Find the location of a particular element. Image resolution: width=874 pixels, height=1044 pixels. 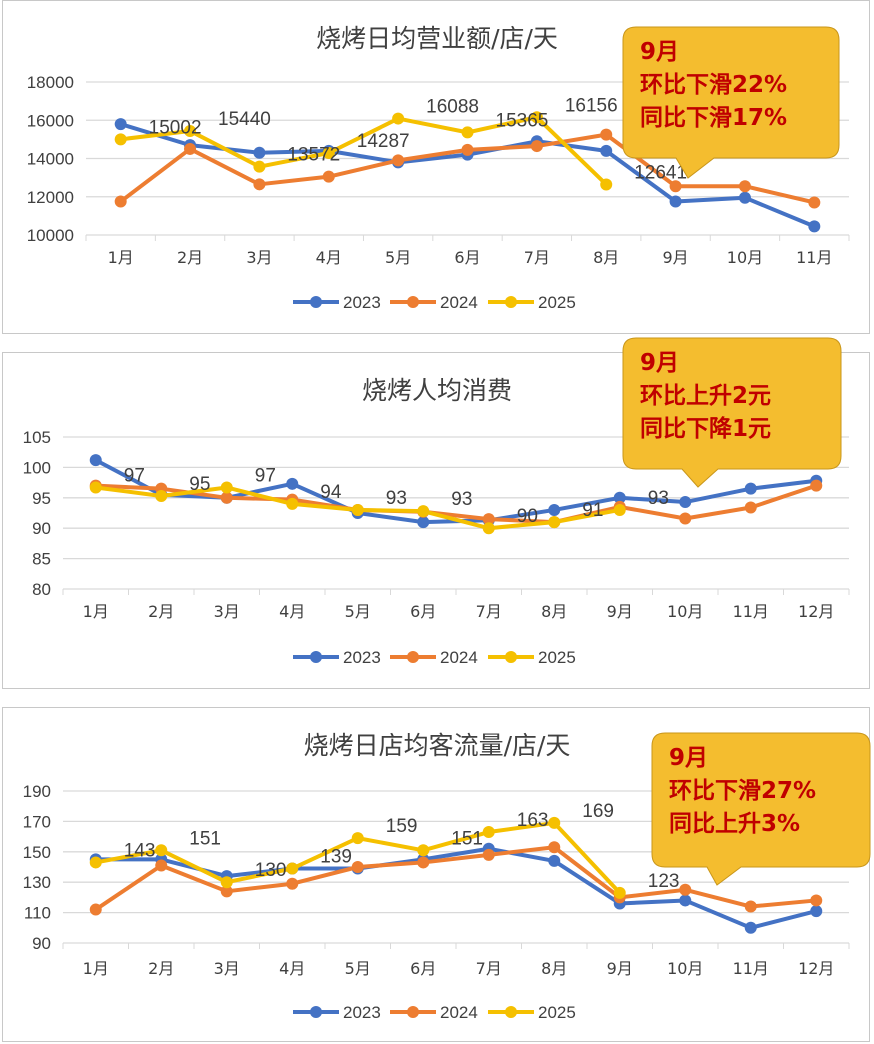

x-tick-label: 12月 is located at coordinates (816, 968).